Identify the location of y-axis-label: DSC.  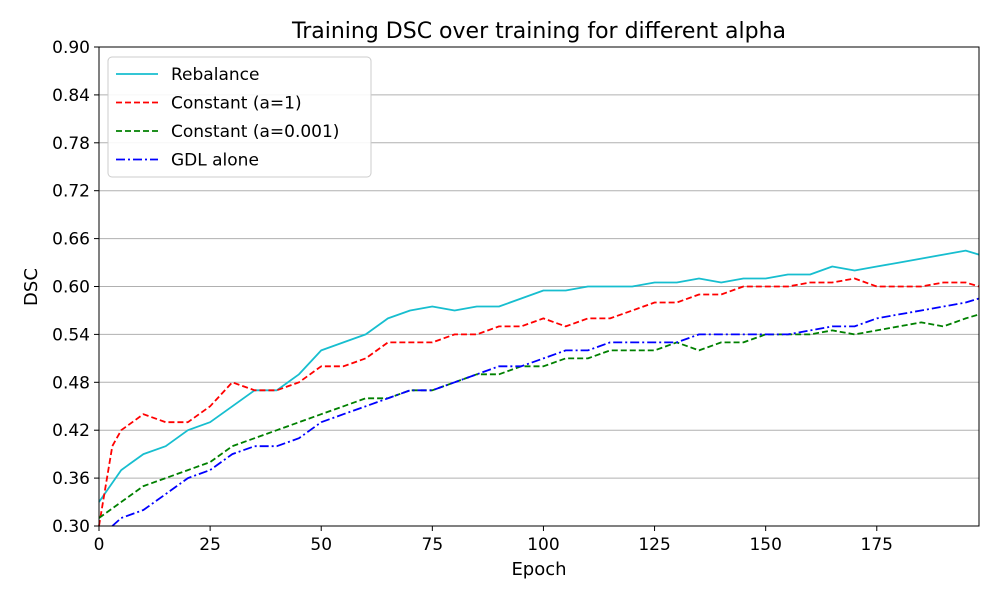
(31, 287).